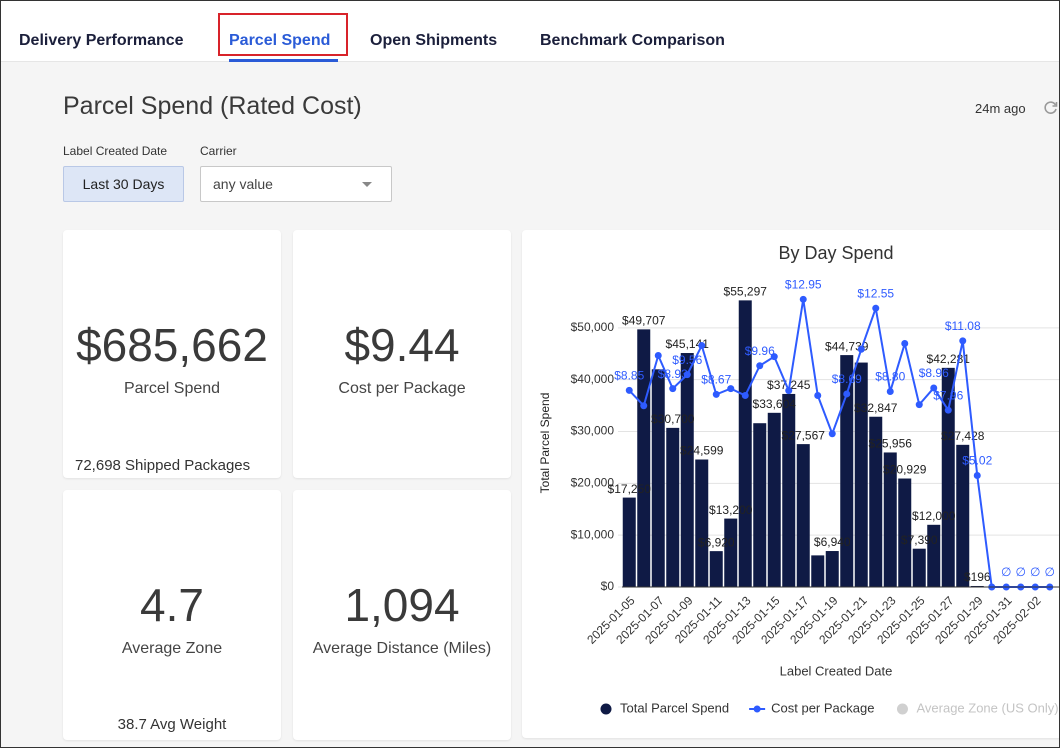 This screenshot has height=748, width=1060. Describe the element at coordinates (629, 376) in the screenshot. I see `line-value-label: $8.85` at that location.